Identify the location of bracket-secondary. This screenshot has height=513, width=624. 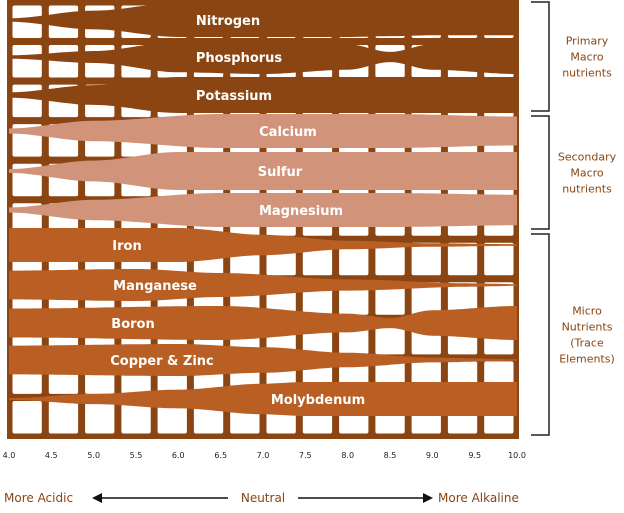
(540, 172).